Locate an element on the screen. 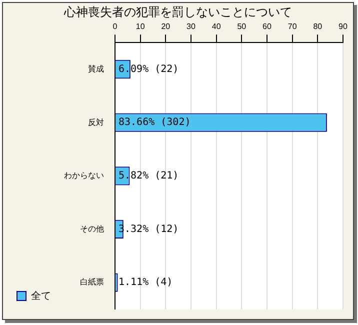 The height and width of the screenshot is (325, 358). y-tick-label: その他 is located at coordinates (92, 229).